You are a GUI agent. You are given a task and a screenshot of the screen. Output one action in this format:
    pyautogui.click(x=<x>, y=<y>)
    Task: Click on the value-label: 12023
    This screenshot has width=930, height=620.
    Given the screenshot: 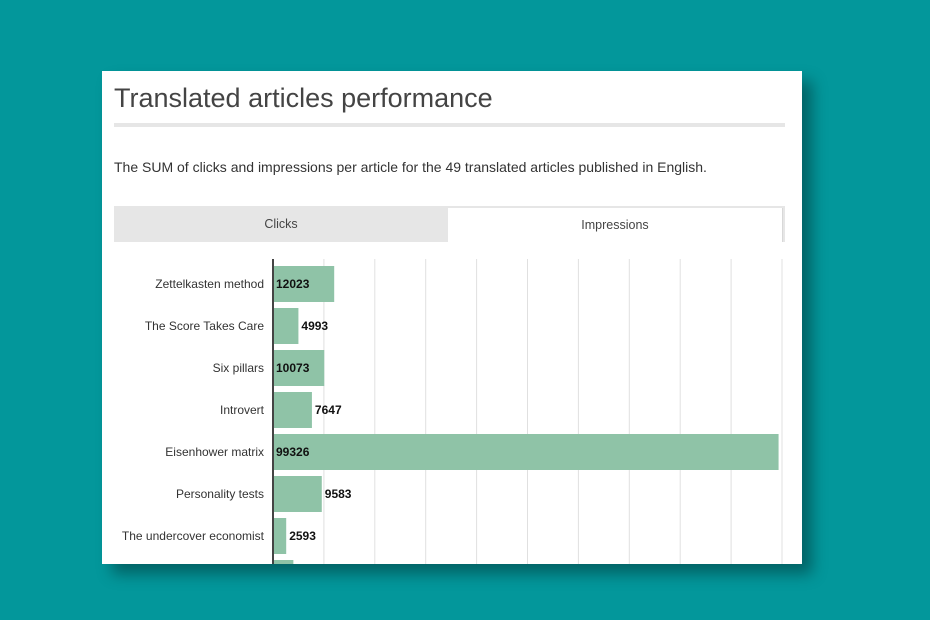 What is the action you would take?
    pyautogui.click(x=293, y=284)
    